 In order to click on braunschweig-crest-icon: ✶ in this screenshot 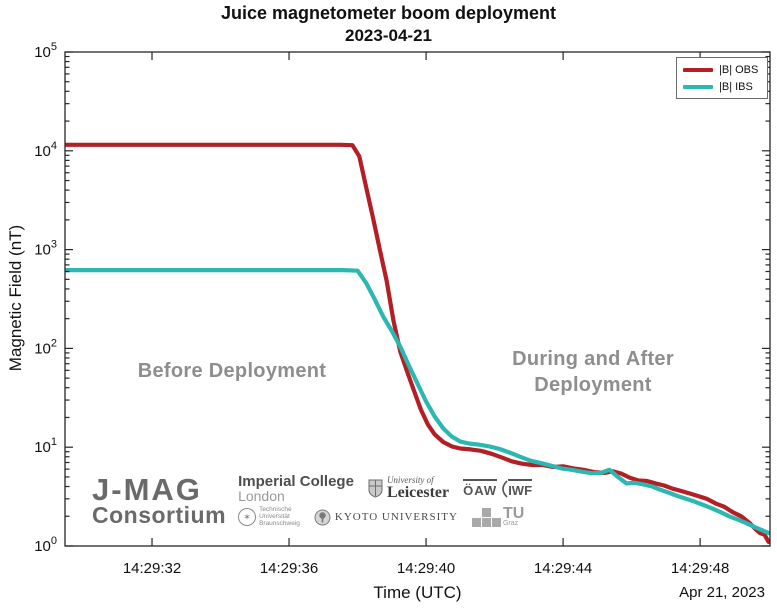, I will do `click(247, 517)`.